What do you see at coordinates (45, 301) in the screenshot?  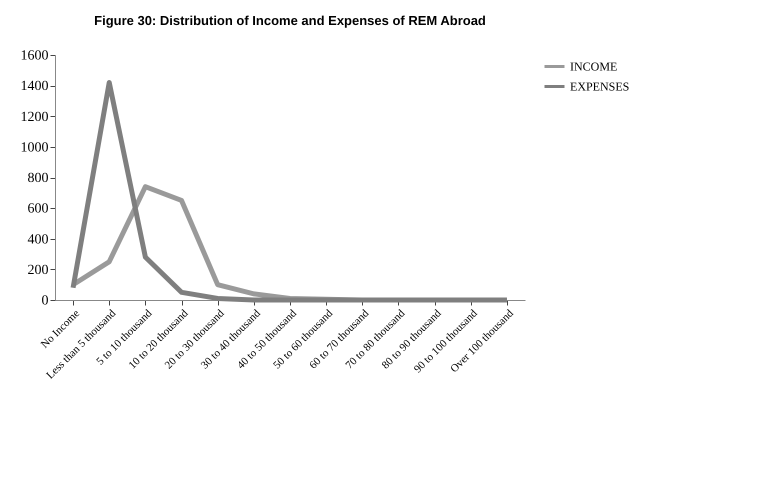 I see `y-tick-label: 0` at bounding box center [45, 301].